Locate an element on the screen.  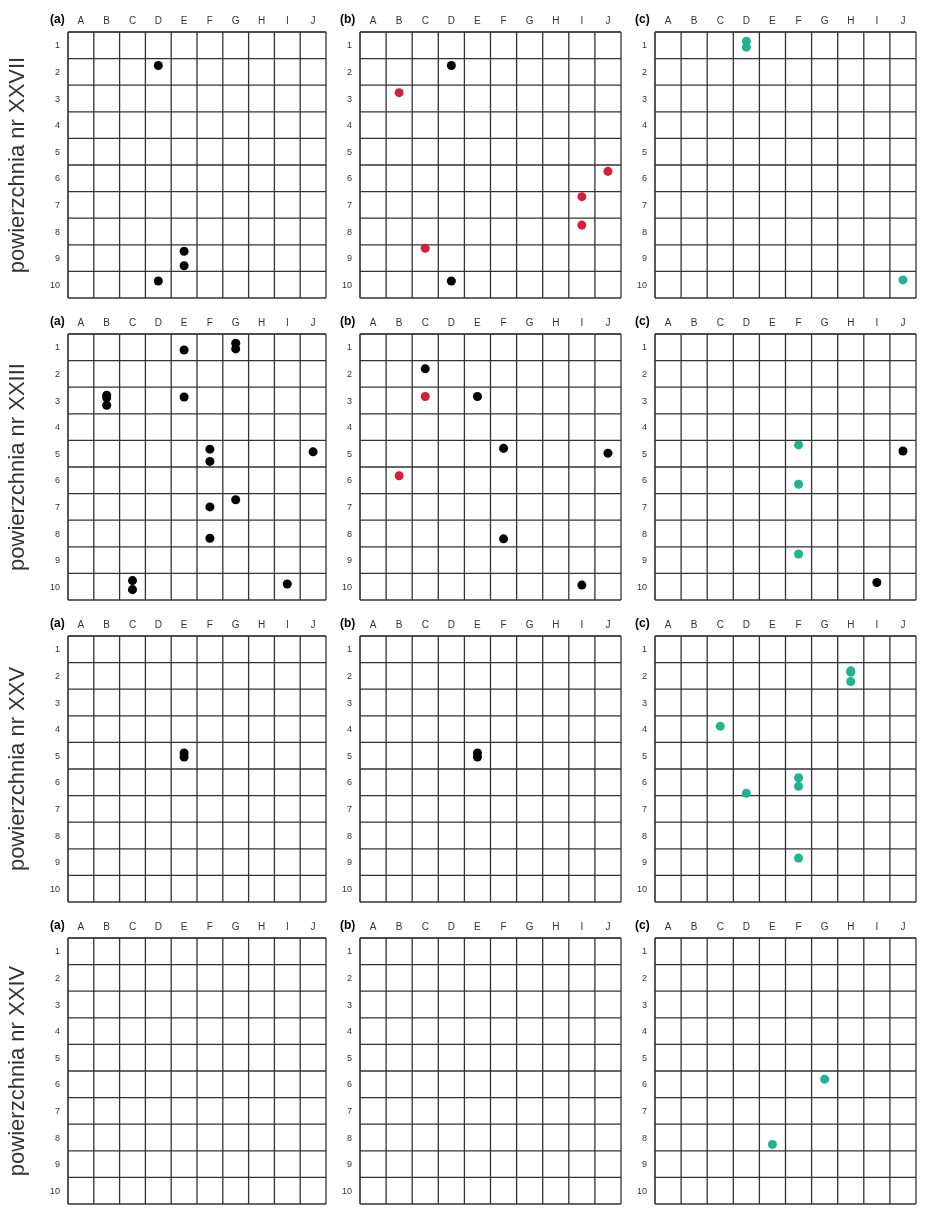
chart-title: (b) is located at coordinates (348, 321).